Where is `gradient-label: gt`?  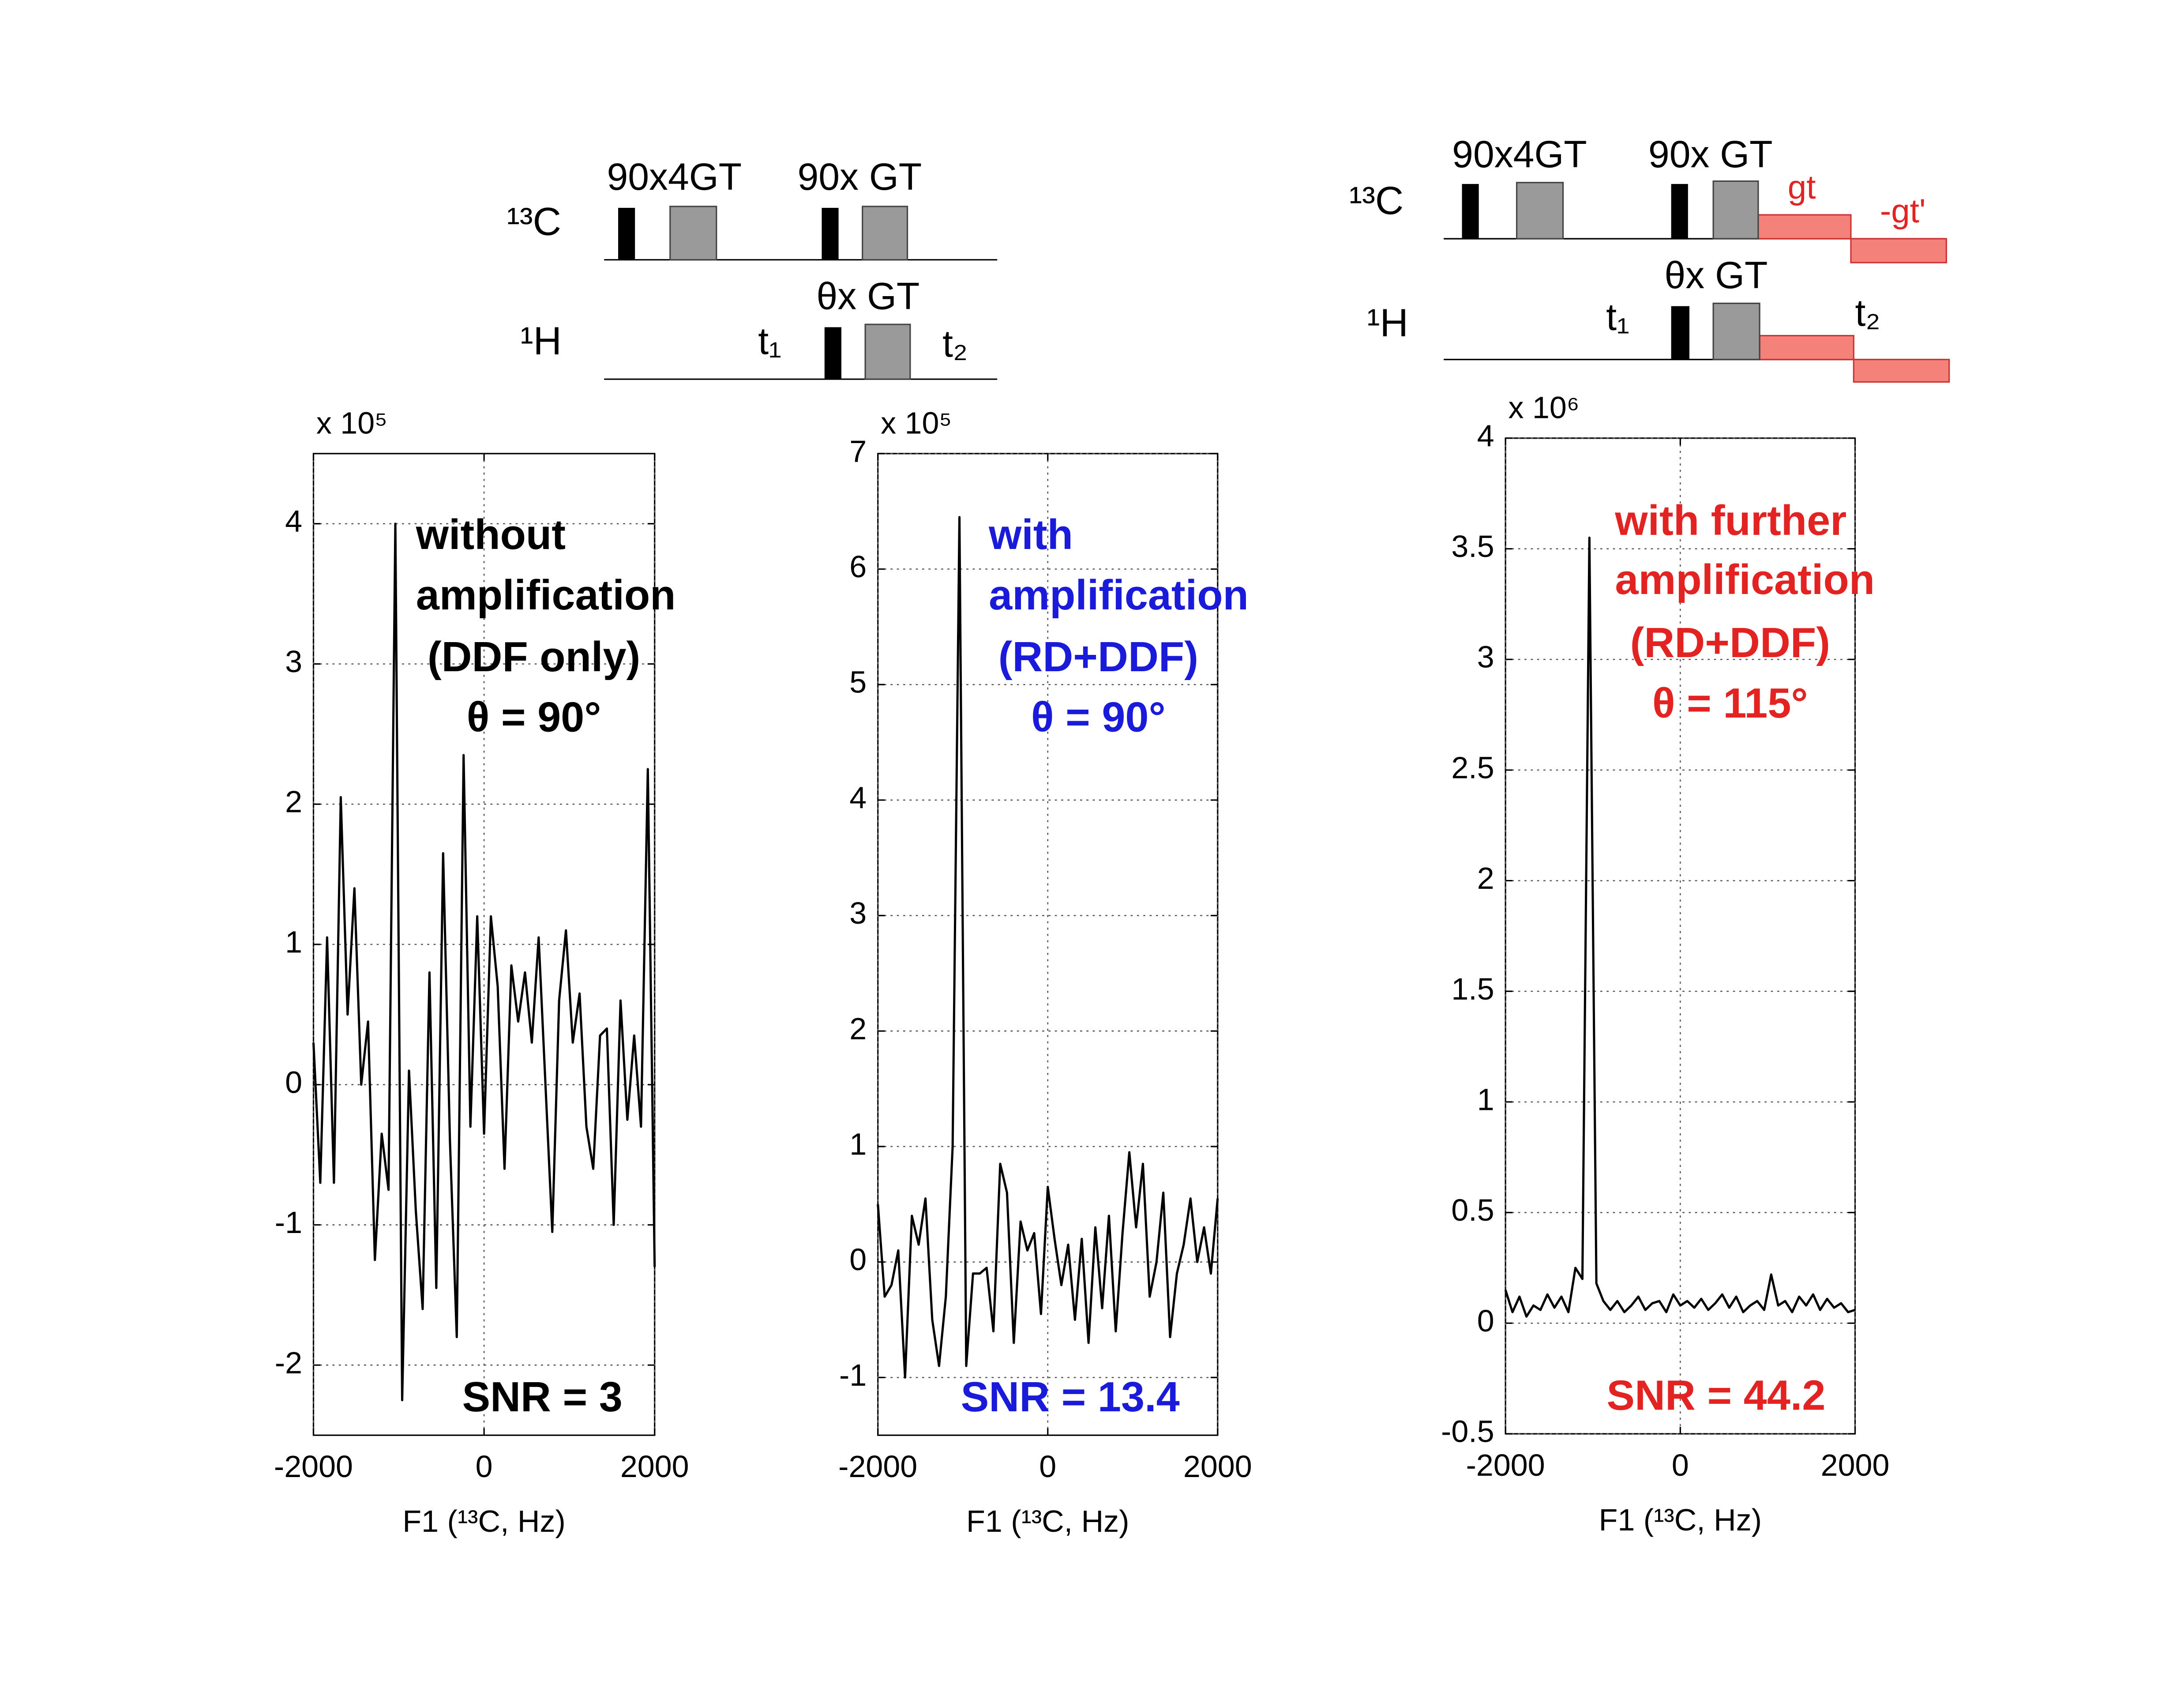
gradient-label: gt is located at coordinates (1802, 187).